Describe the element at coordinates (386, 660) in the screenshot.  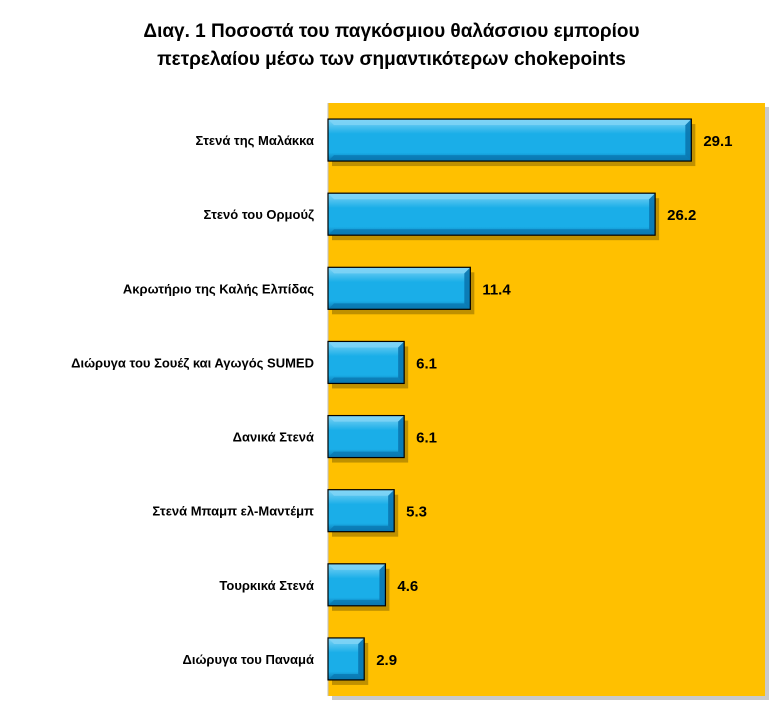
I see `data-label: 2.9` at that location.